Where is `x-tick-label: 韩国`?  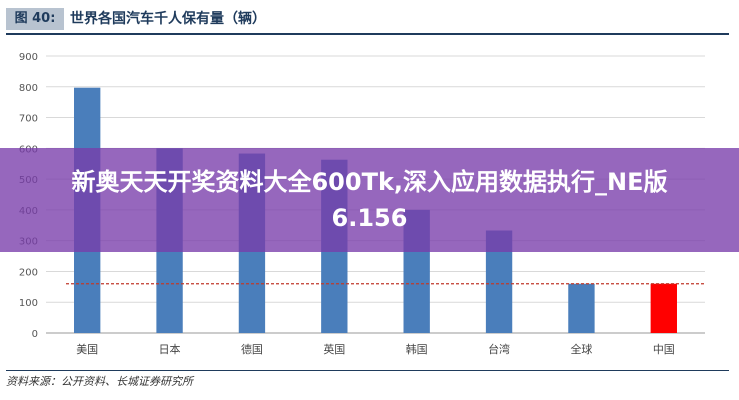
x-tick-label: 韩国 is located at coordinates (417, 349).